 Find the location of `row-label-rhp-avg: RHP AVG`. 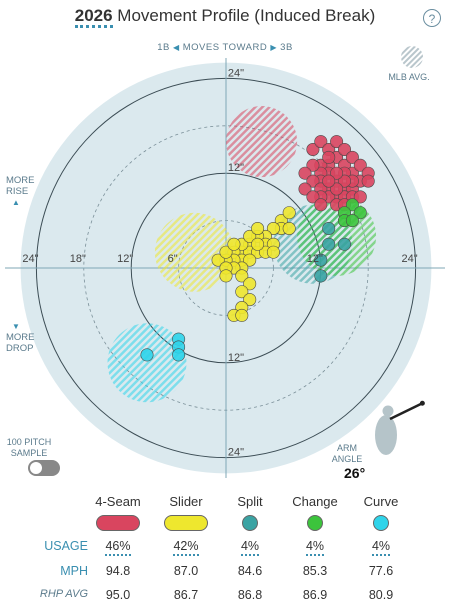

row-label-rhp-avg: RHP AVG is located at coordinates (63, 594).